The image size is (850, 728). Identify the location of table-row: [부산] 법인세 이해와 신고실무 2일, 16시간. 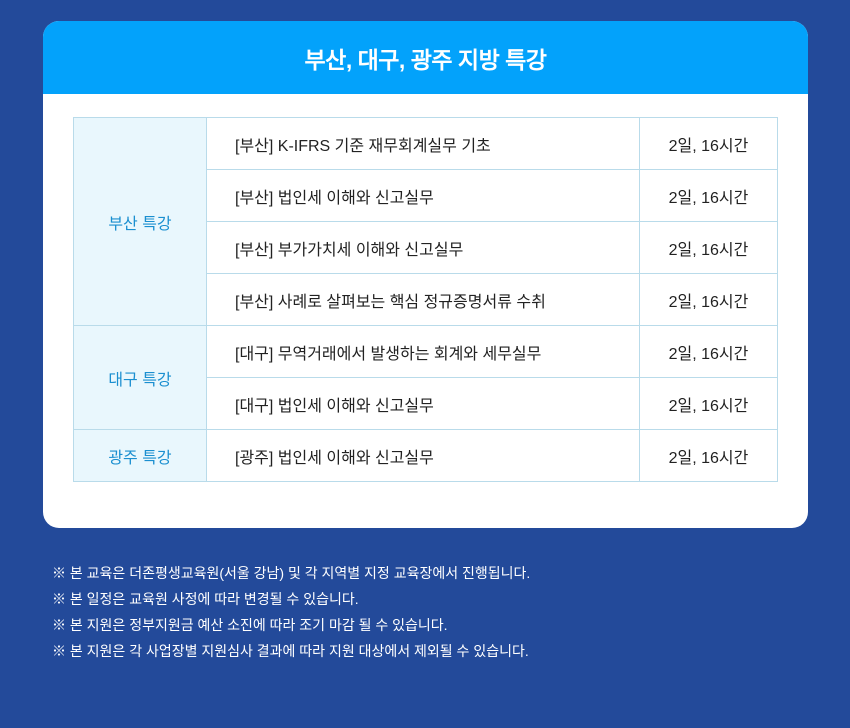
(426, 195).